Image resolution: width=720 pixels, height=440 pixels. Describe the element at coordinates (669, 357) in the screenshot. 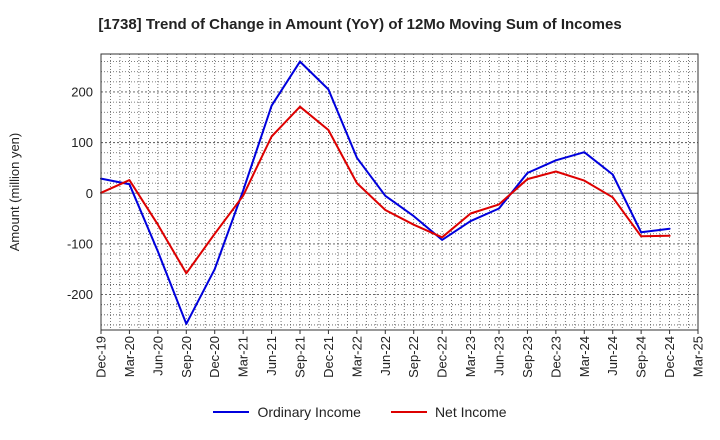

I see `x-tick-label: Dec-24` at that location.